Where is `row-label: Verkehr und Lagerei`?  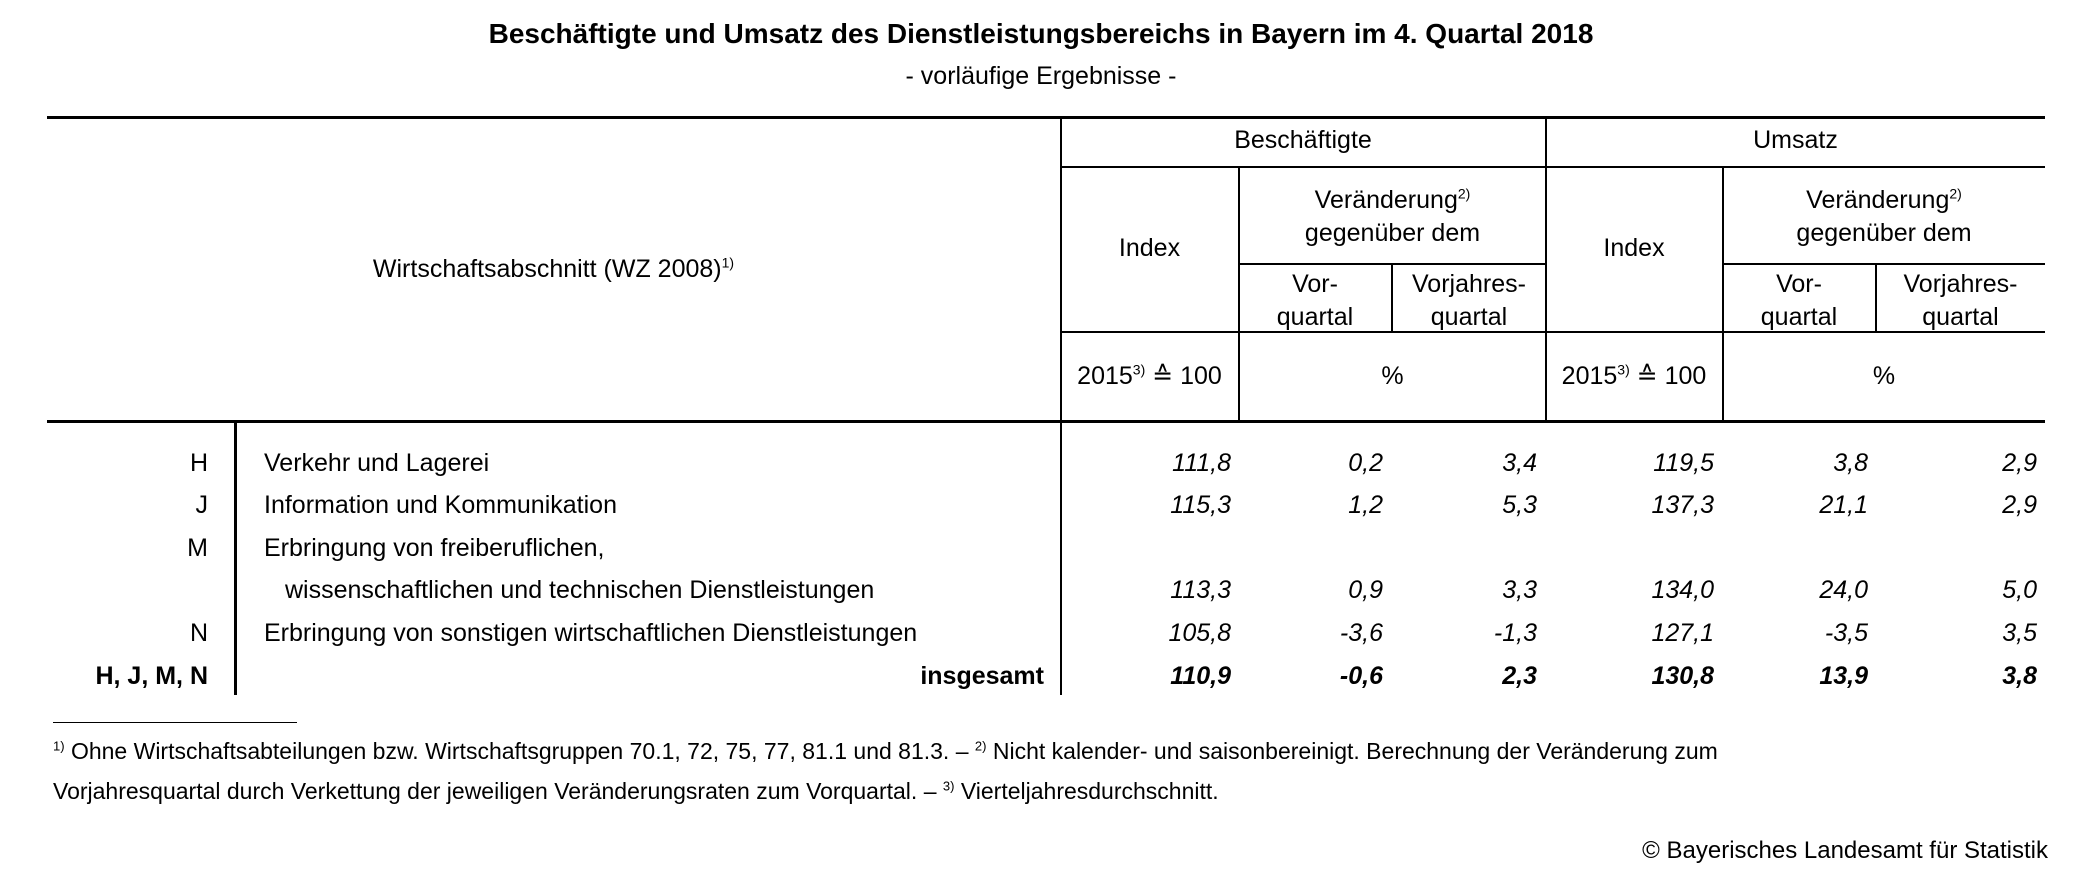 row-label: Verkehr und Lagerei is located at coordinates (377, 463).